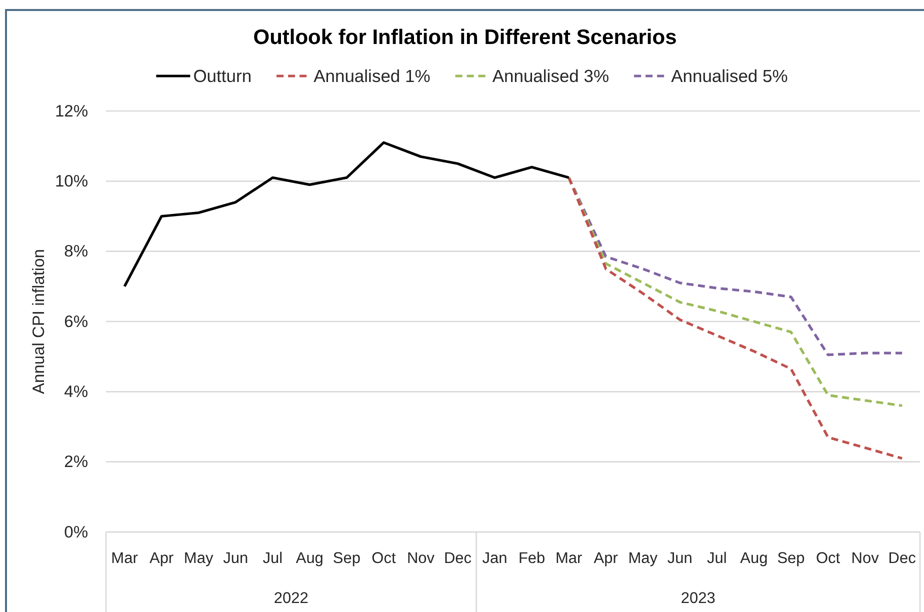 This screenshot has width=924, height=612. Describe the element at coordinates (698, 598) in the screenshot. I see `text: 2023` at that location.